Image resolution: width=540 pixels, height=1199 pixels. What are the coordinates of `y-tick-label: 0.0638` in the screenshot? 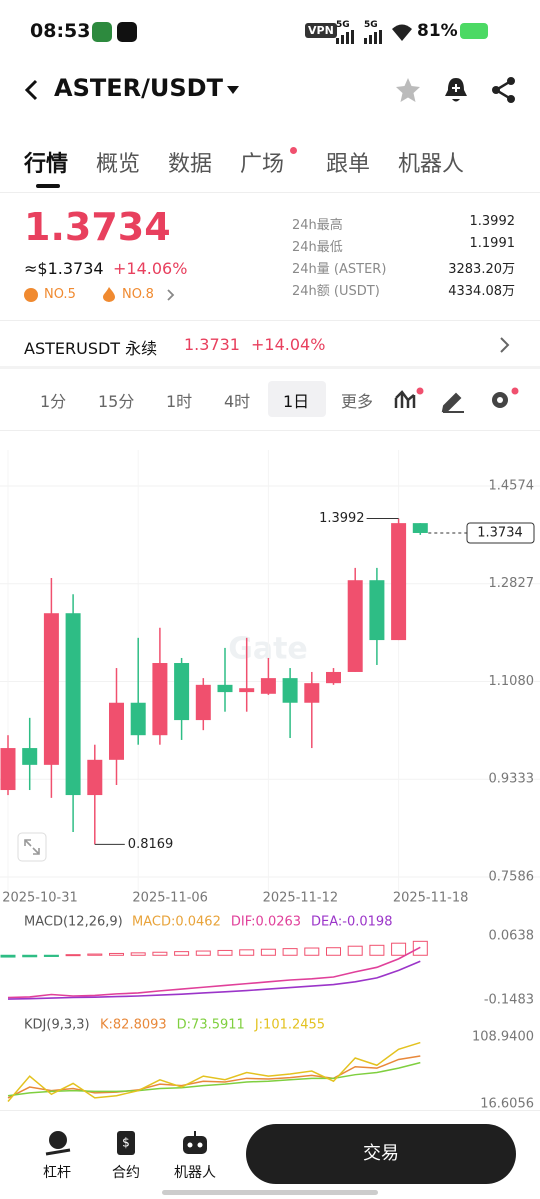 It's located at (512, 936).